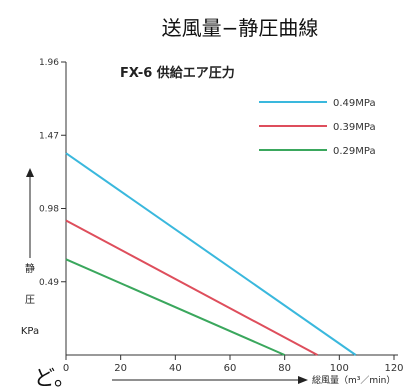 This screenshot has width=418, height=392. I want to click on x-tick-label: 60, so click(230, 368).